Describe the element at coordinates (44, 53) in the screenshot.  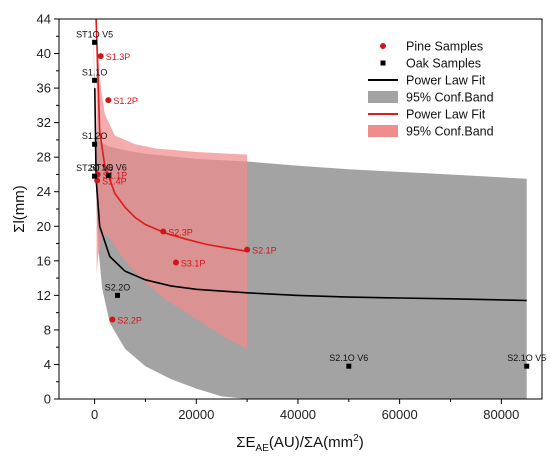
I see `y-tick-label: 40` at that location.